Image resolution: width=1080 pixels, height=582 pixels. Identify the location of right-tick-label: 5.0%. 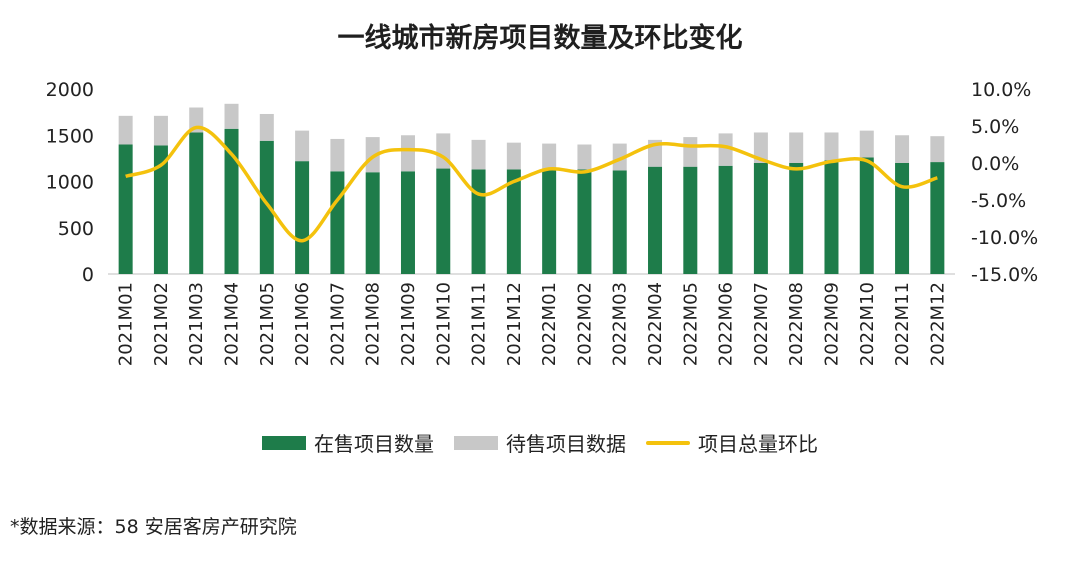
(995, 127).